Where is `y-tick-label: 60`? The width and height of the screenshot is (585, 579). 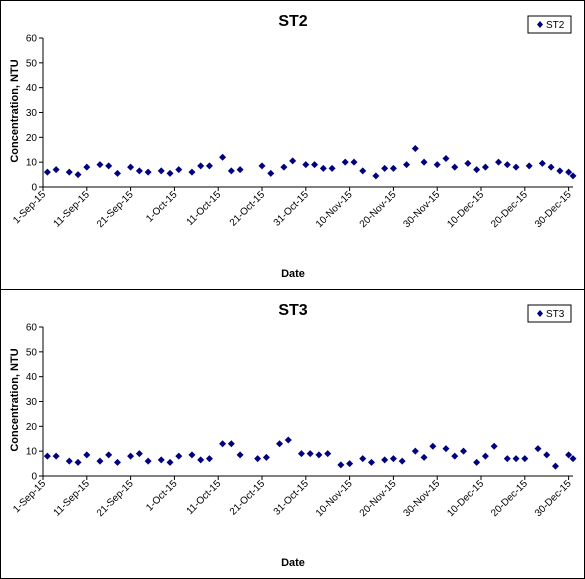
y-tick-label: 60 is located at coordinates (32, 328).